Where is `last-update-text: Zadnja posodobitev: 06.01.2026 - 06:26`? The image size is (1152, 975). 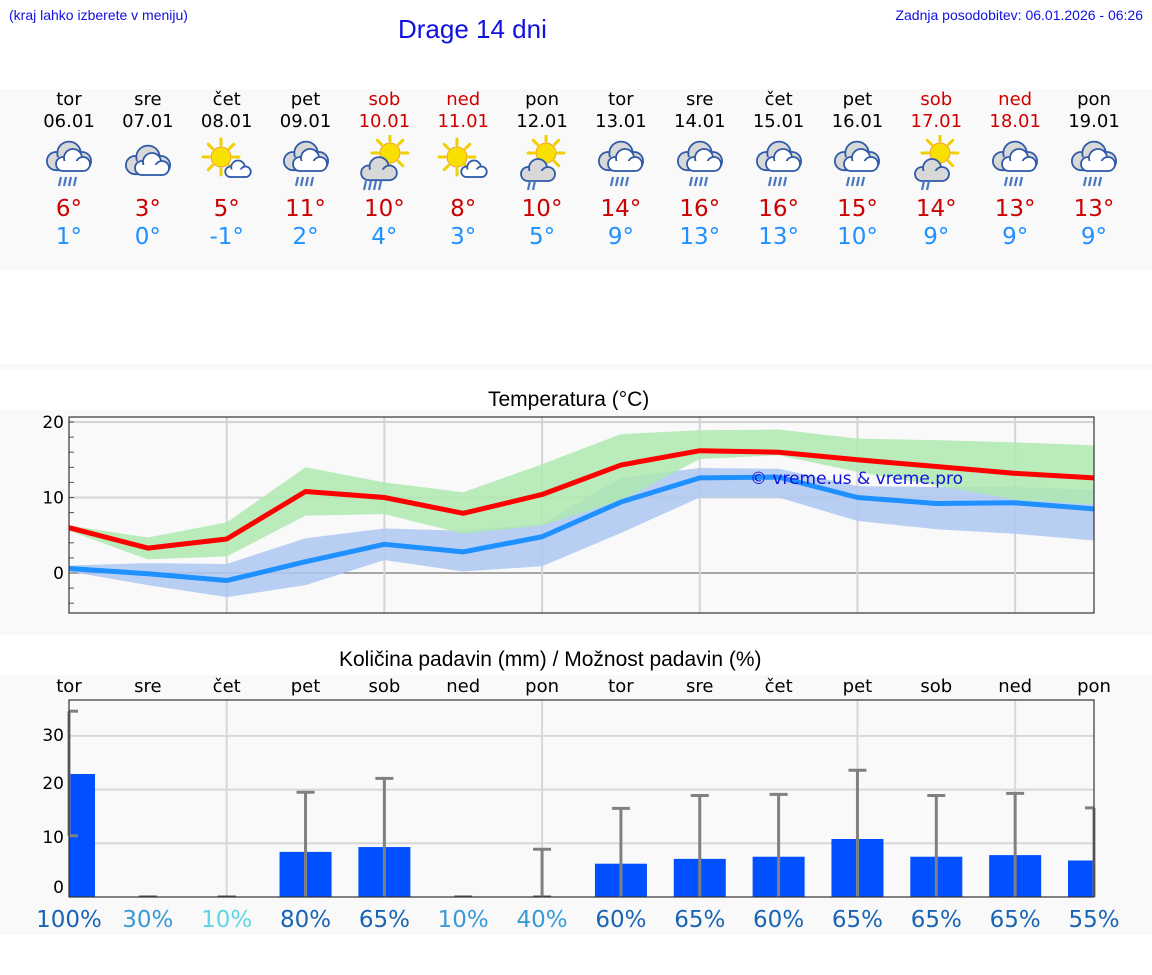
last-update-text: Zadnja posodobitev: 06.01.2026 - 06:26 is located at coordinates (1019, 15).